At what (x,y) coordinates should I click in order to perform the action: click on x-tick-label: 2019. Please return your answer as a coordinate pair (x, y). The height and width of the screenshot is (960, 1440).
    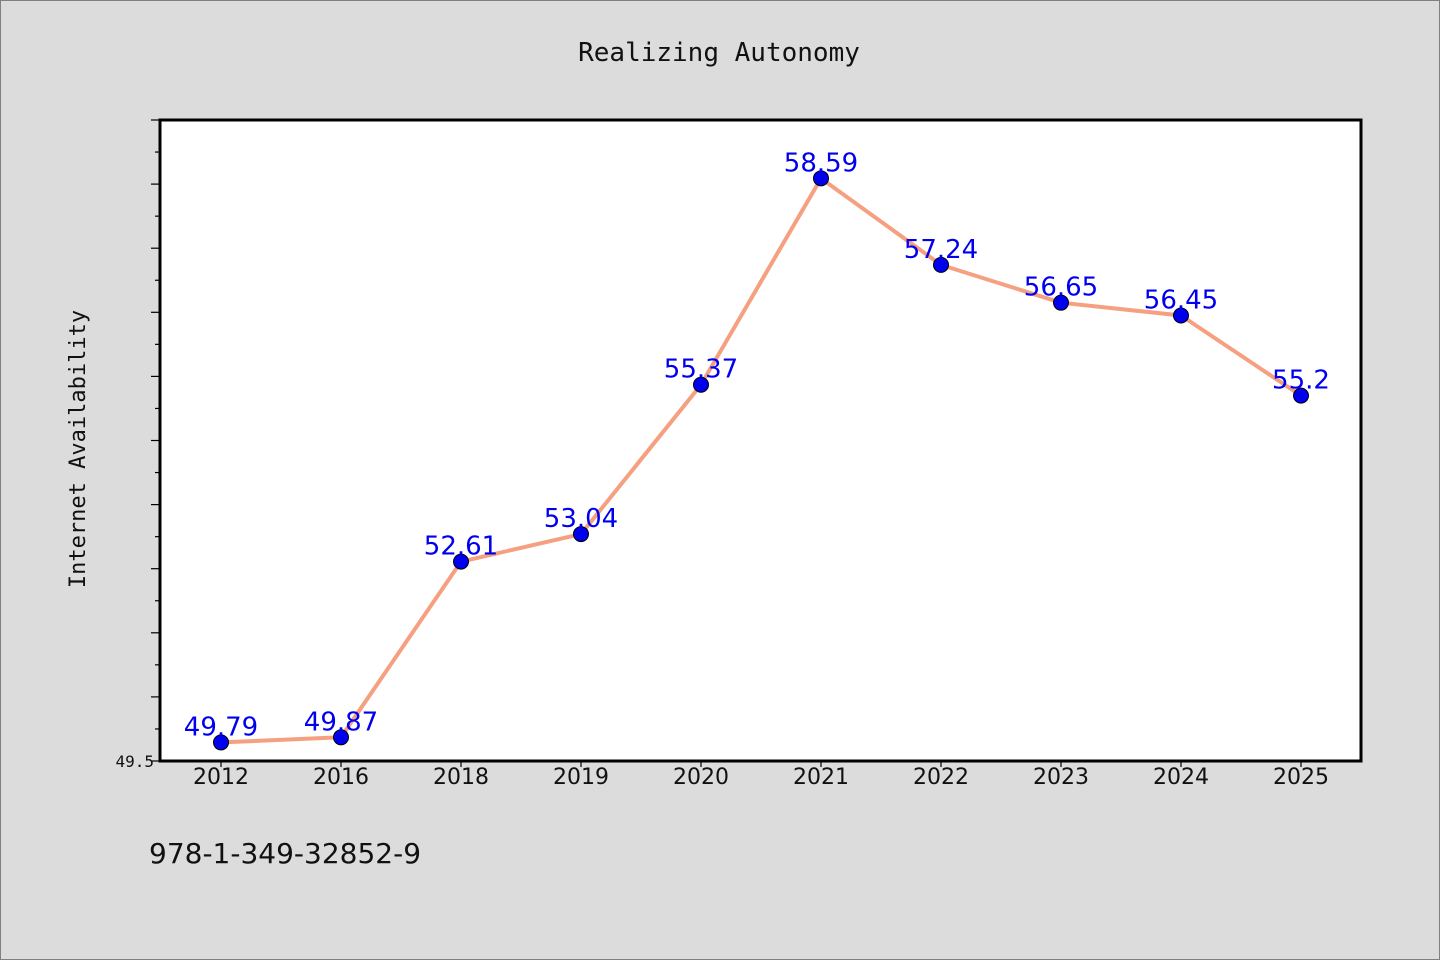
    Looking at the image, I should click on (581, 777).